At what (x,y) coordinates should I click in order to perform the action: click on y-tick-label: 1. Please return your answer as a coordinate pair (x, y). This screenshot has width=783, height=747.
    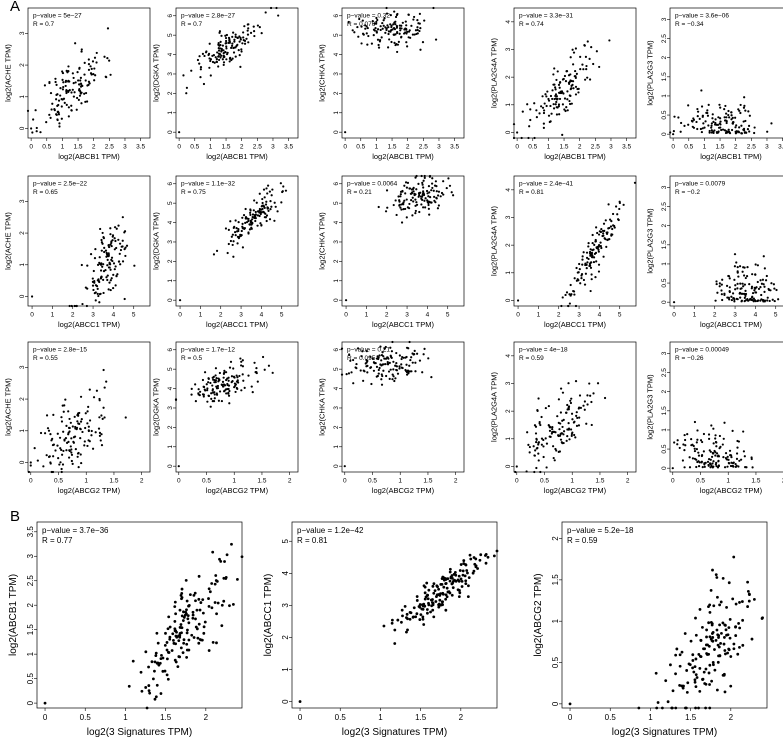
    Looking at the image, I should click on (22, 431).